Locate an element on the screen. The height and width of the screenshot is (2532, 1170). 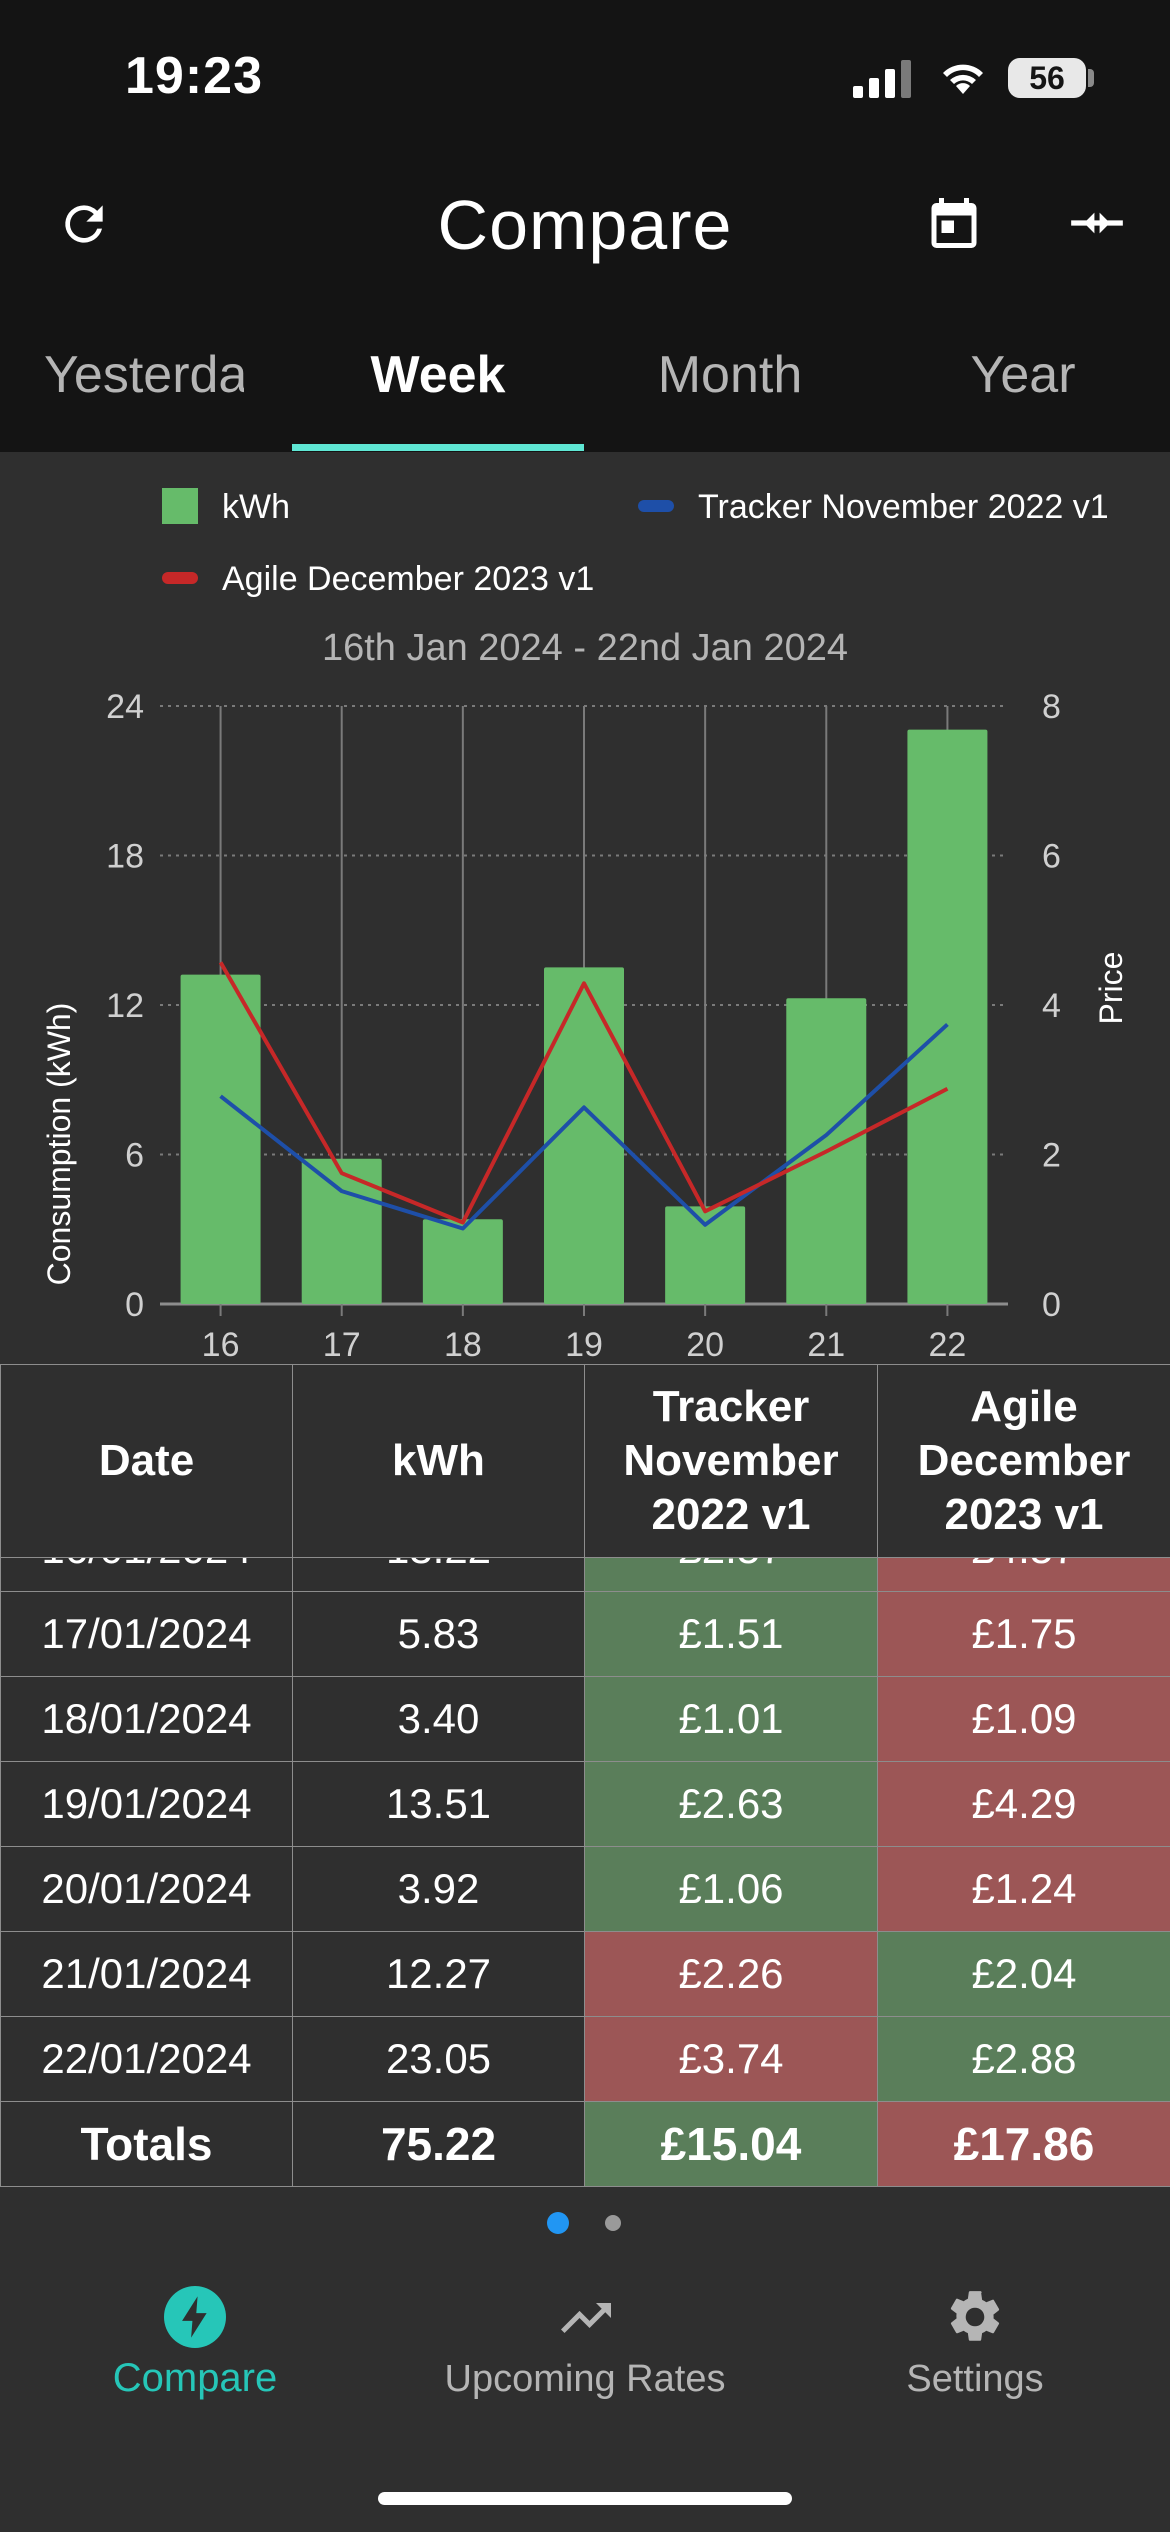
row-date: 21/01/2024 is located at coordinates (146, 1974).